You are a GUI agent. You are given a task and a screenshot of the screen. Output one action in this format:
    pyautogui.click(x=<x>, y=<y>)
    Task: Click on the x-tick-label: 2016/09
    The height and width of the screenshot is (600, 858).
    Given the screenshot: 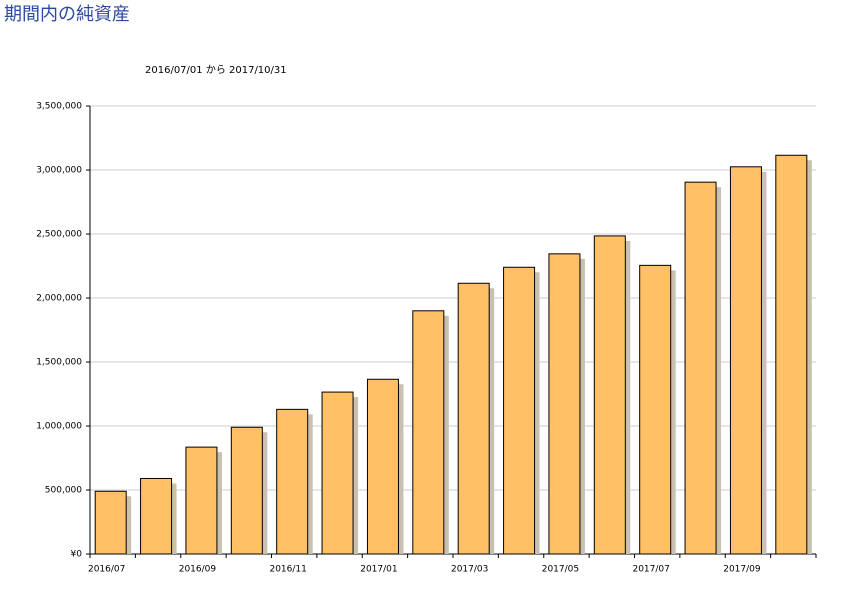 What is the action you would take?
    pyautogui.click(x=198, y=570)
    